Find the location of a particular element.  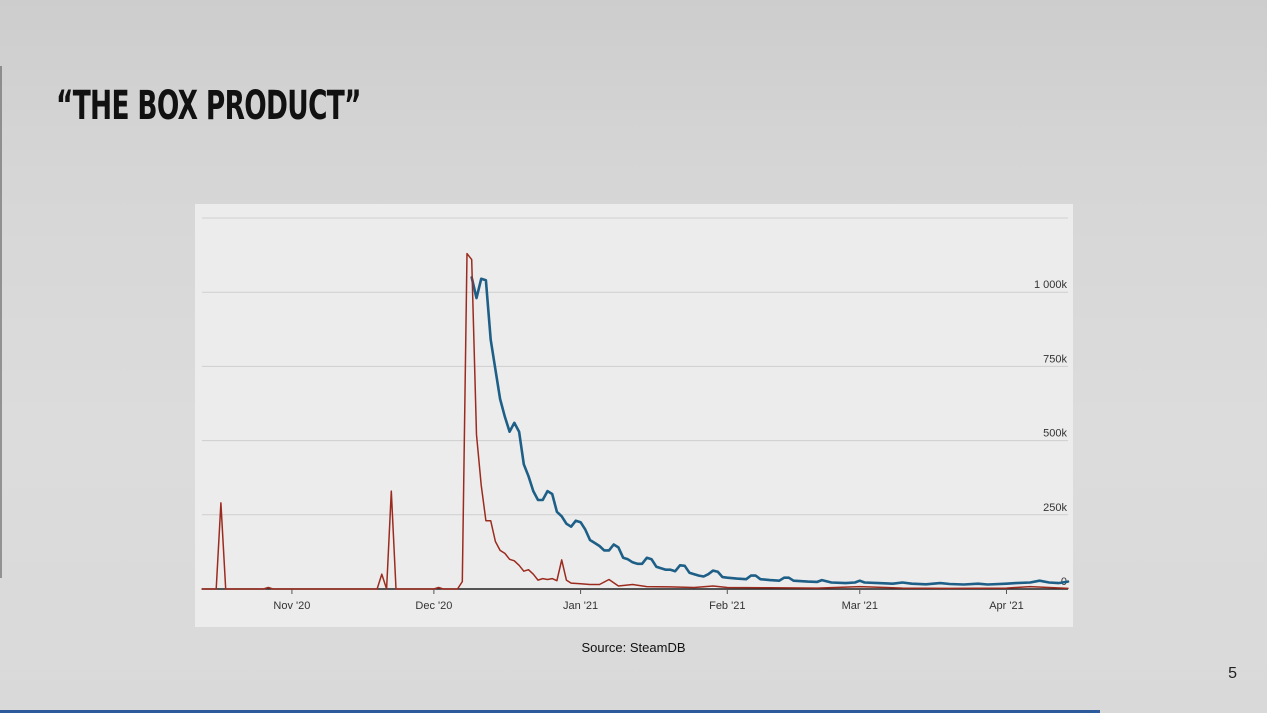

source-caption: Source: SteamDB is located at coordinates (633, 647).